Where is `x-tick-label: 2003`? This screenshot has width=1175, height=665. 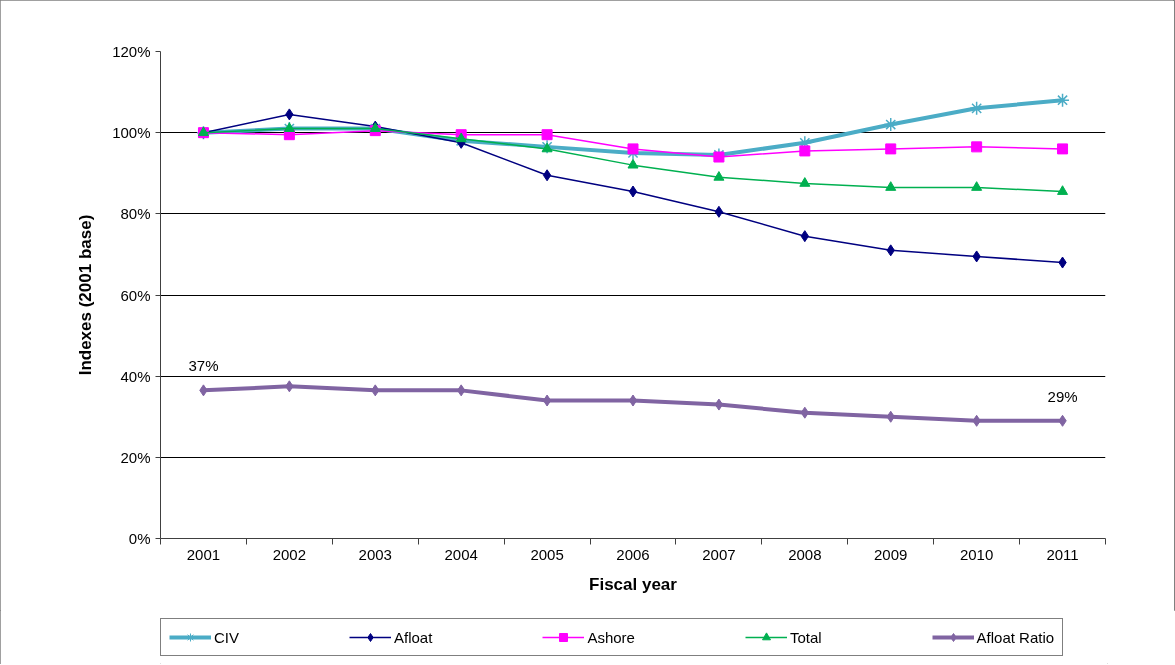
x-tick-label: 2003 is located at coordinates (375, 554).